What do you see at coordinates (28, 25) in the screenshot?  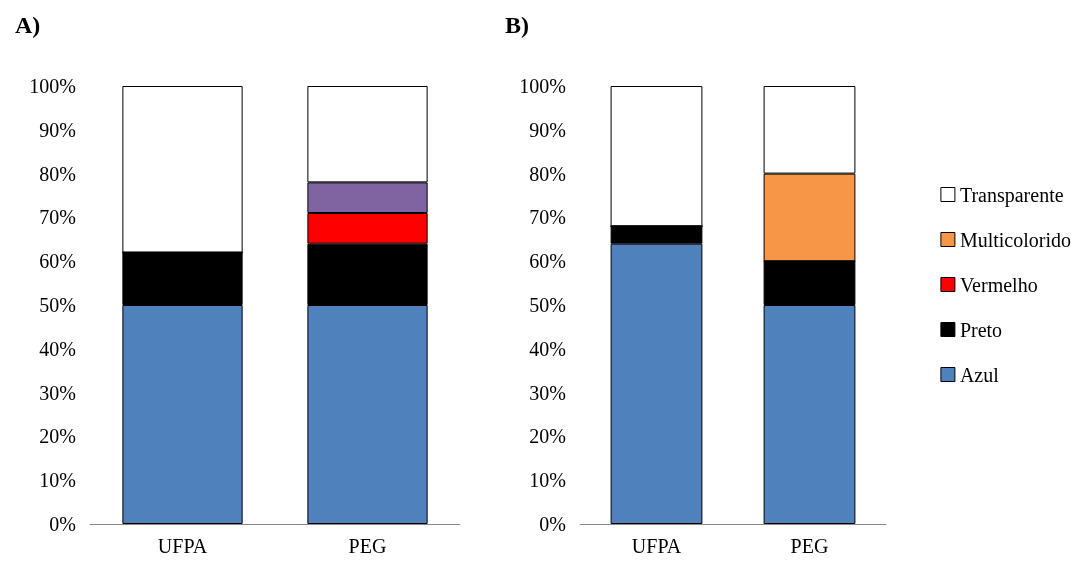 I see `chart-title: A)` at bounding box center [28, 25].